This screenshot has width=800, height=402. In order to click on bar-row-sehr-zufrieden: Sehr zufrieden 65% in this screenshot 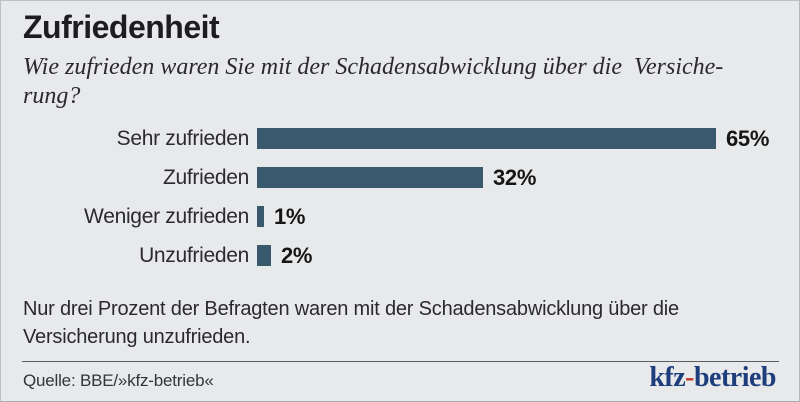, I will do `click(411, 138)`.